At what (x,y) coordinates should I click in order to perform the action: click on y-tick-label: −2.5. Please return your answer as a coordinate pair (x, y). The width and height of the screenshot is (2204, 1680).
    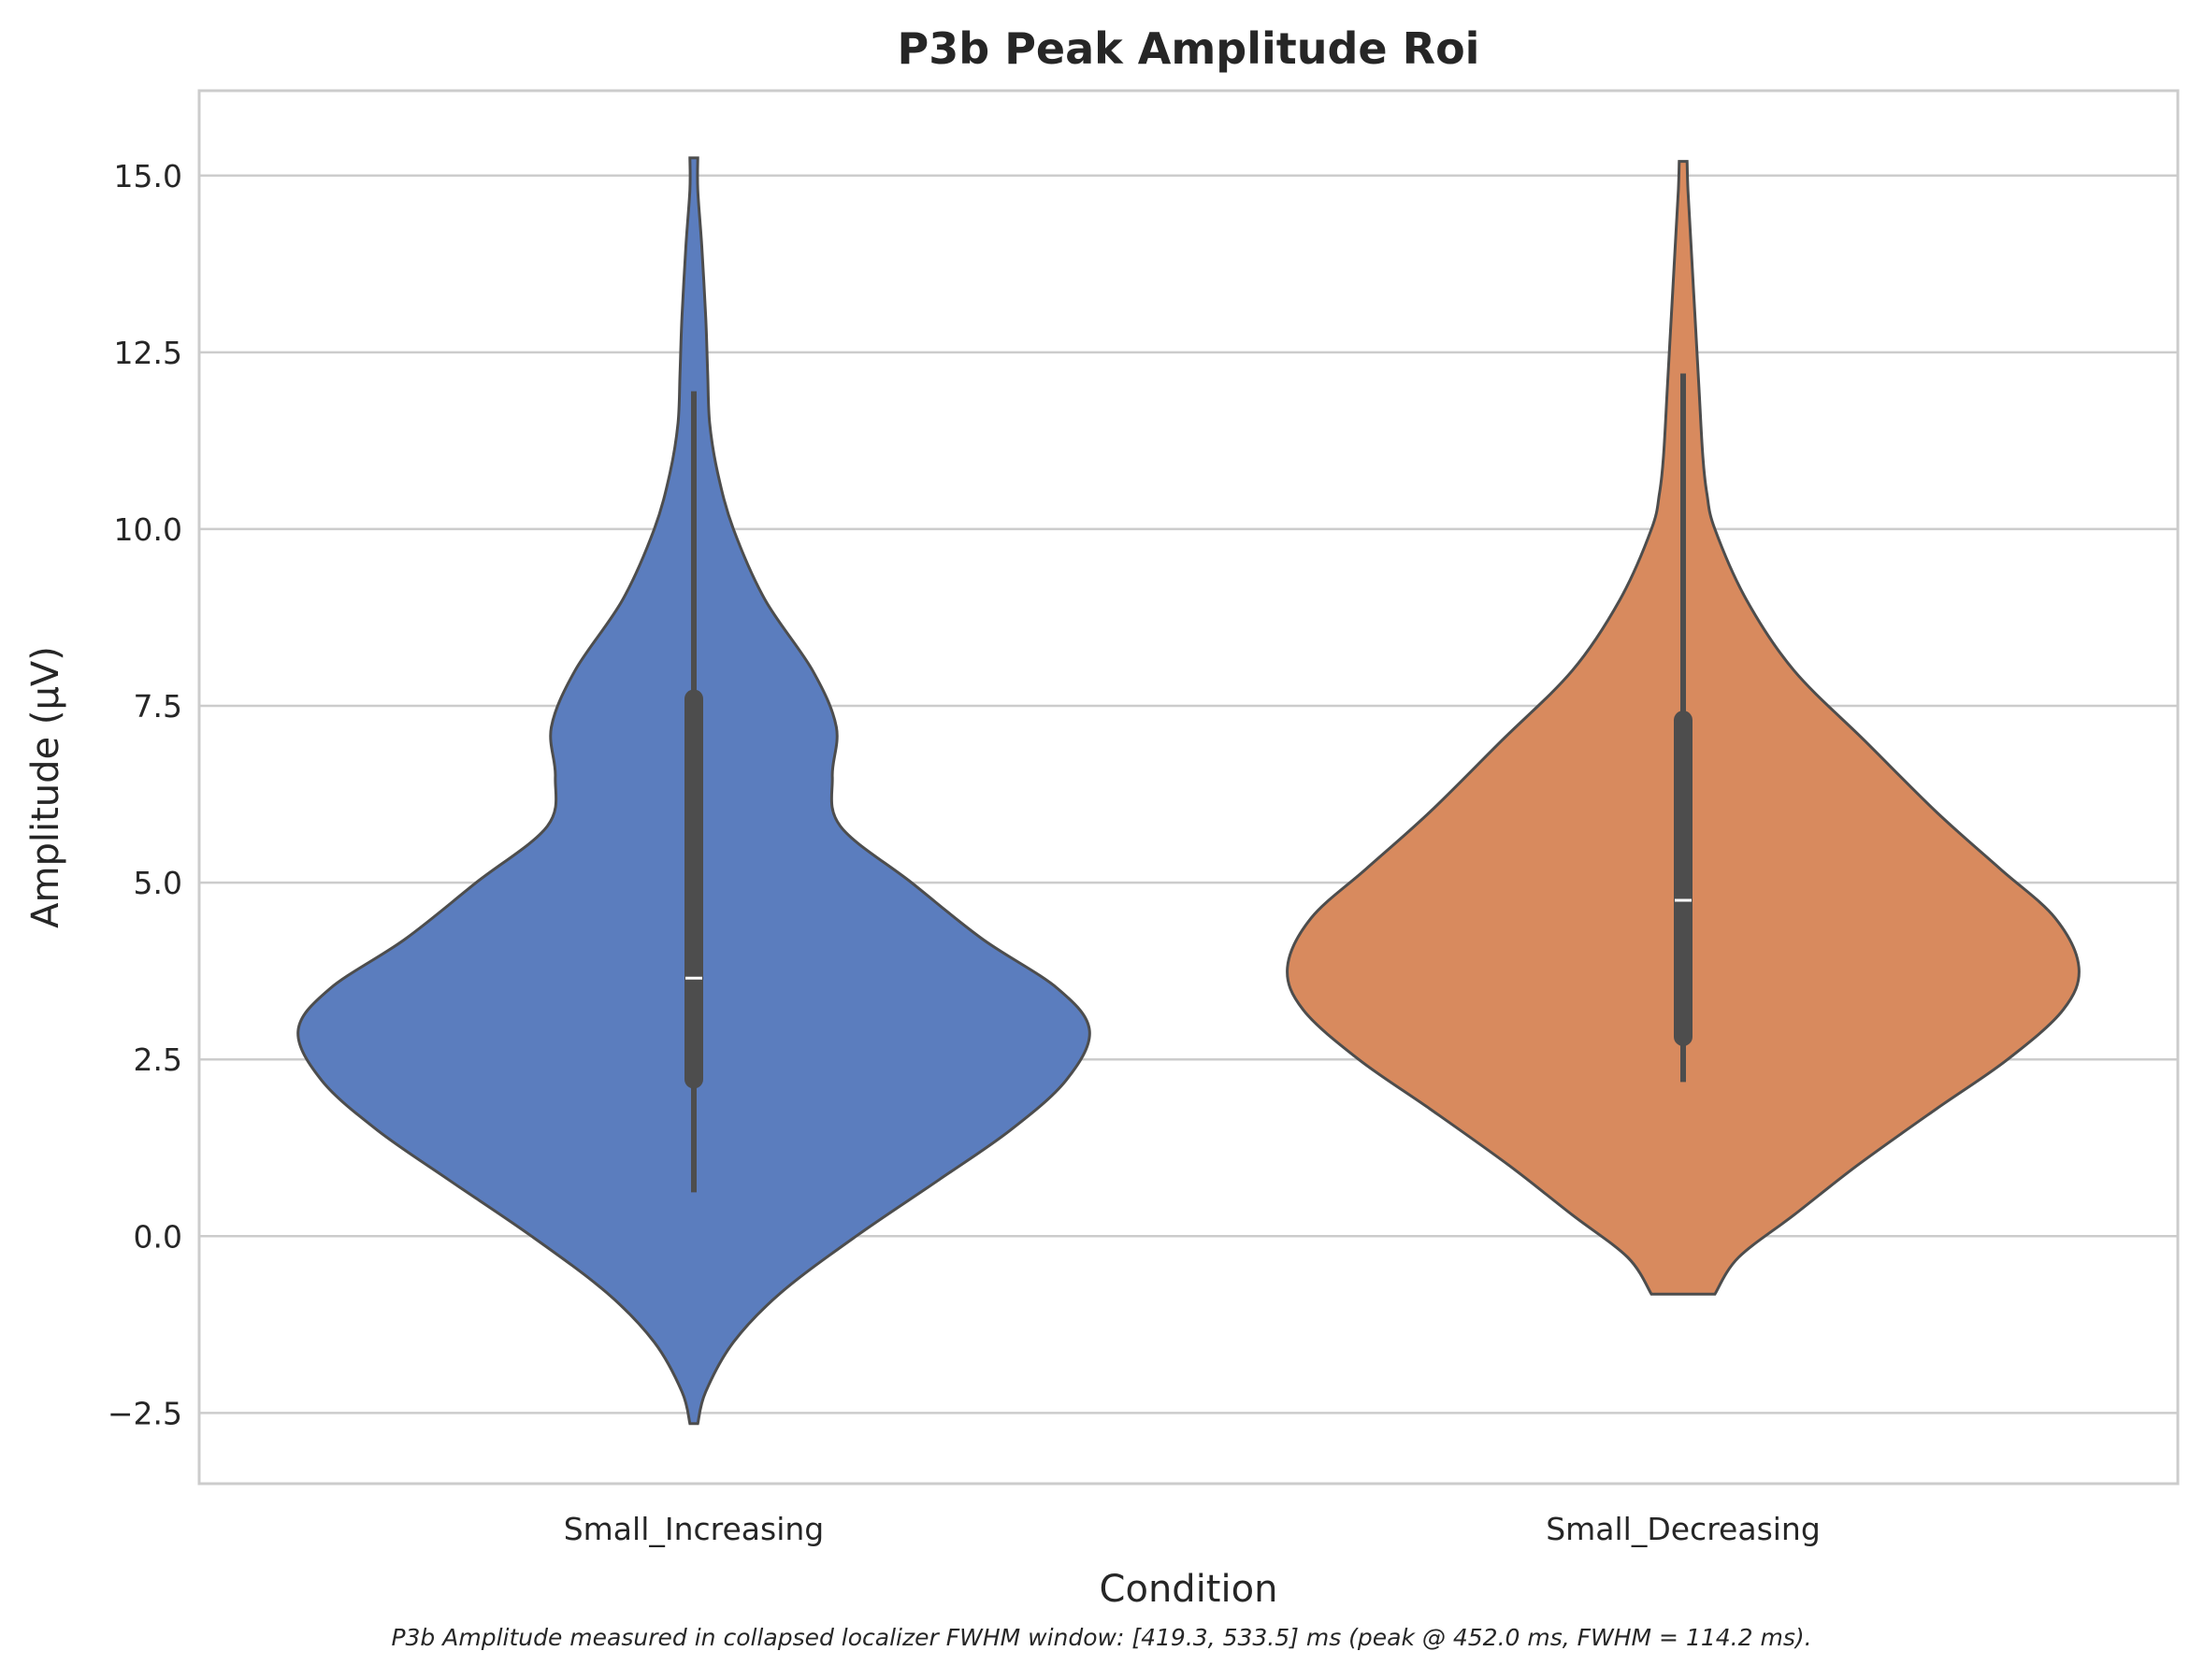
    Looking at the image, I should click on (145, 1413).